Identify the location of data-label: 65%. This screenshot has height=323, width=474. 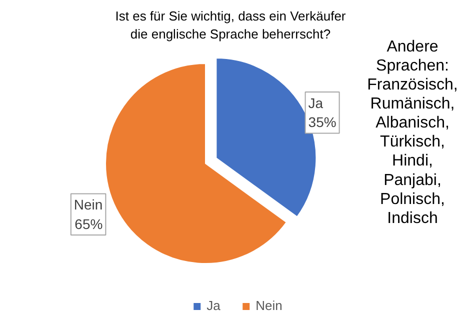
(88, 224).